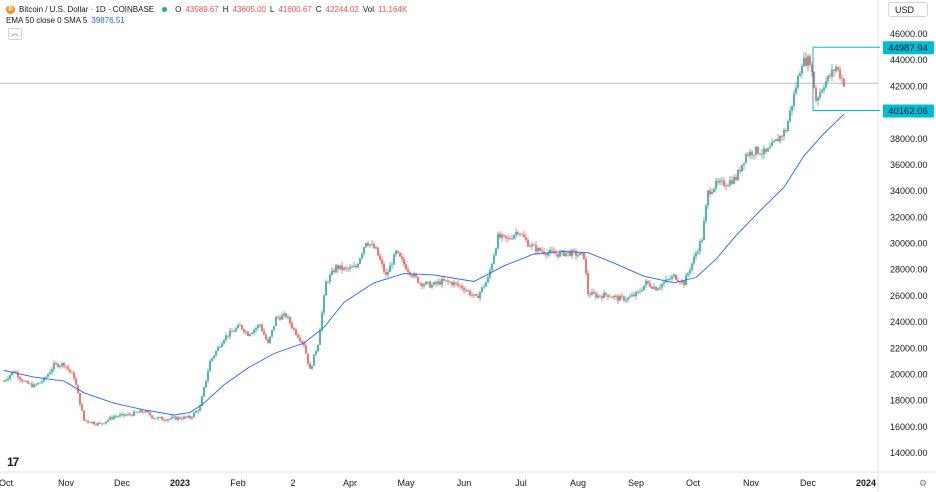 The height and width of the screenshot is (492, 936). I want to click on y-tick-label: 14000.00, so click(909, 453).